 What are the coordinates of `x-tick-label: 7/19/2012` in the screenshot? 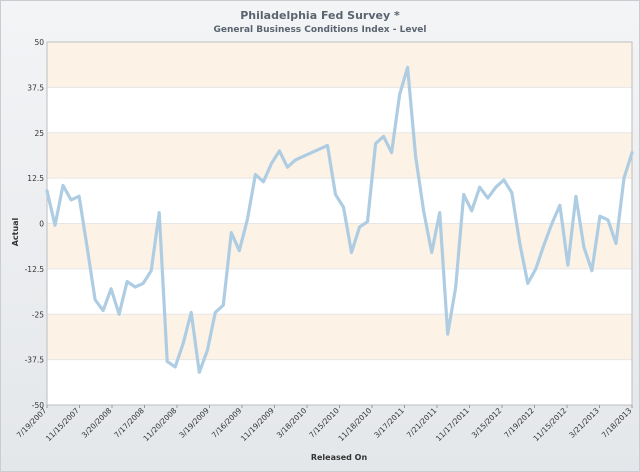 It's located at (519, 423).